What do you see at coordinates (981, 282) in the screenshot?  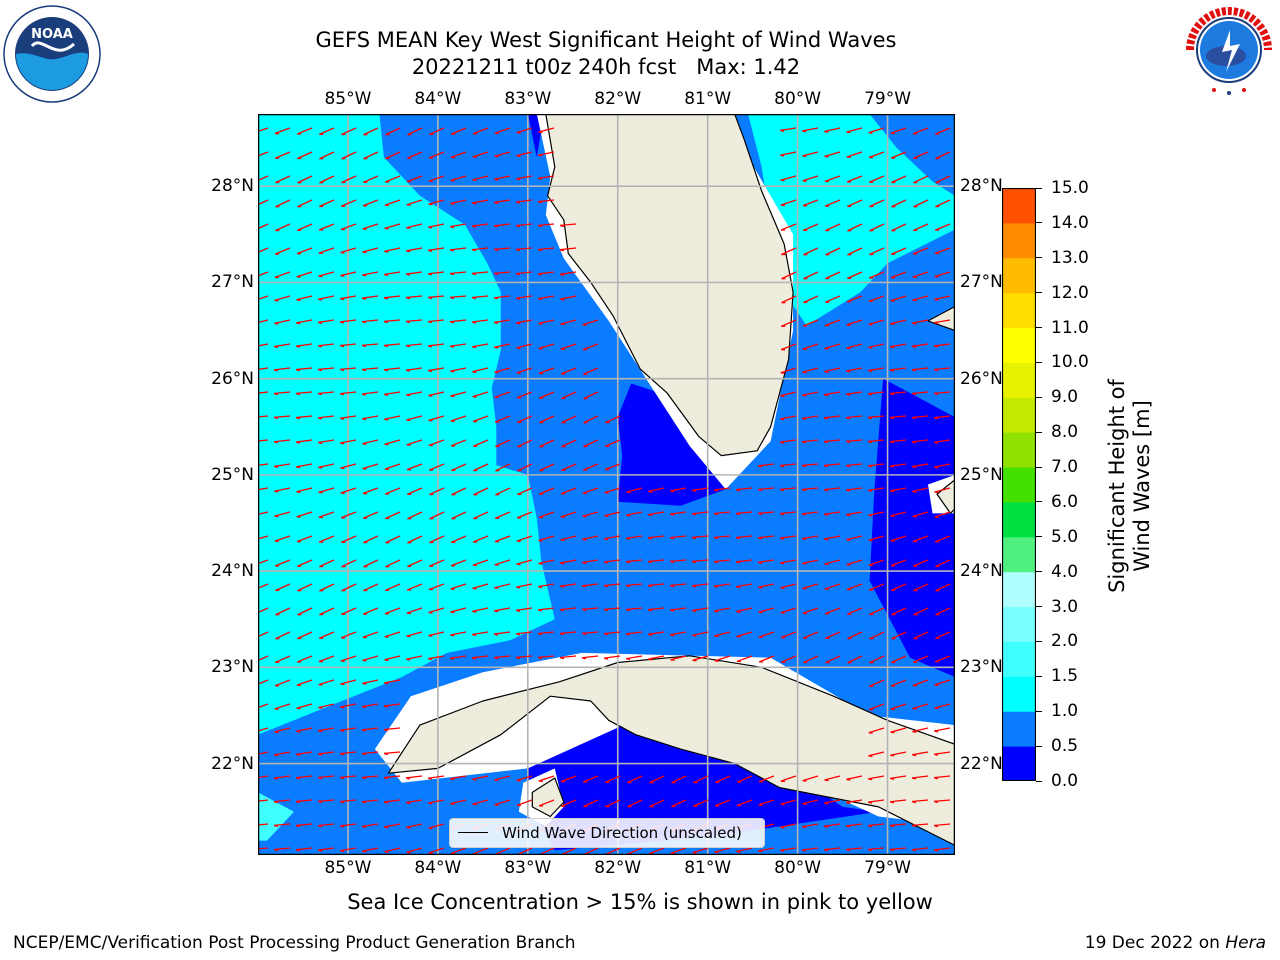 I see `lat-label-right: 27°N` at bounding box center [981, 282].